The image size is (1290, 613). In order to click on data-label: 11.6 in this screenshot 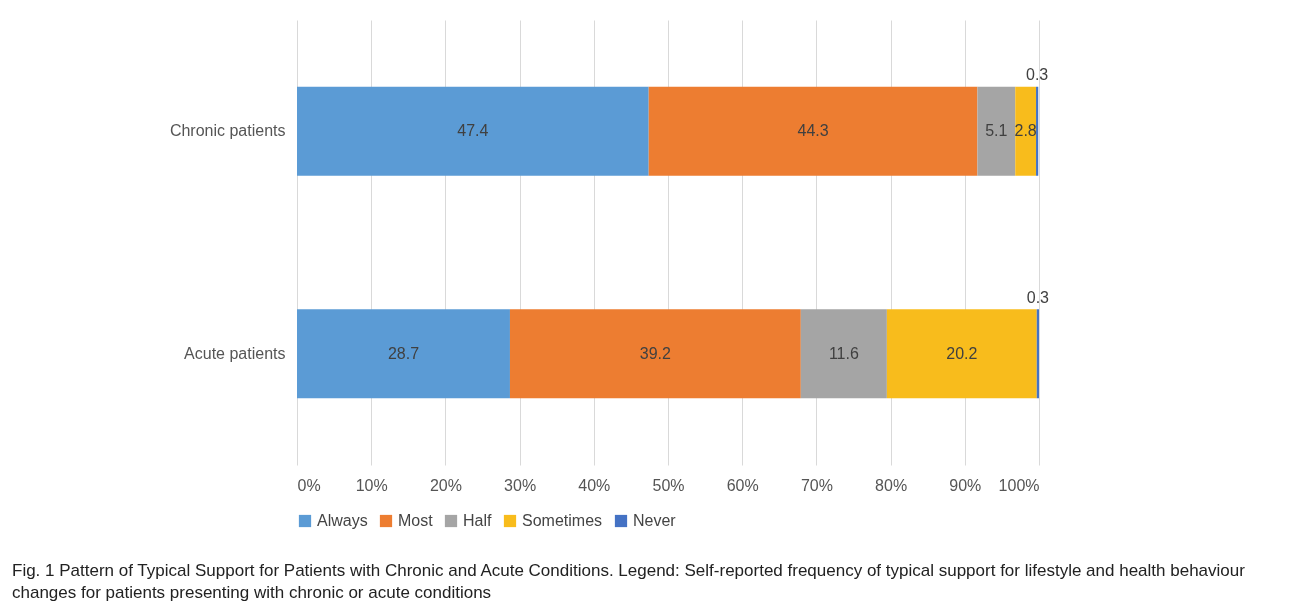, I will do `click(843, 353)`.